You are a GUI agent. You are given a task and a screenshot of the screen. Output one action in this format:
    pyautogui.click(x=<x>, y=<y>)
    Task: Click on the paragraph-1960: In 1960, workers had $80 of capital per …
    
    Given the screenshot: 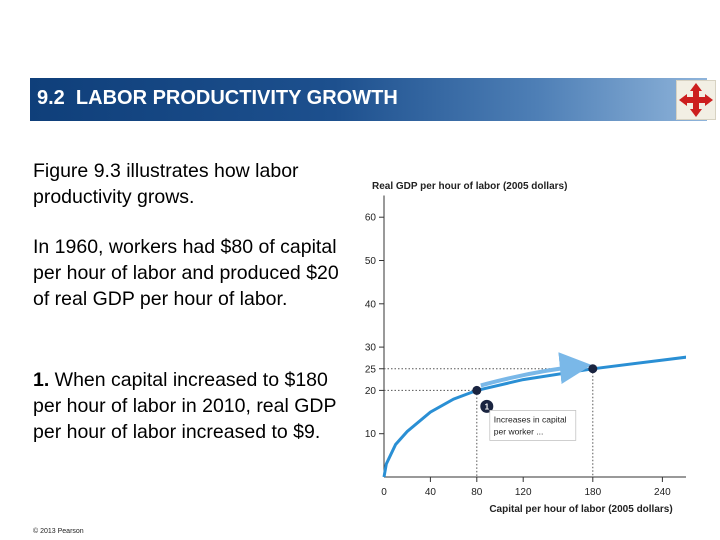 What is the action you would take?
    pyautogui.click(x=186, y=273)
    